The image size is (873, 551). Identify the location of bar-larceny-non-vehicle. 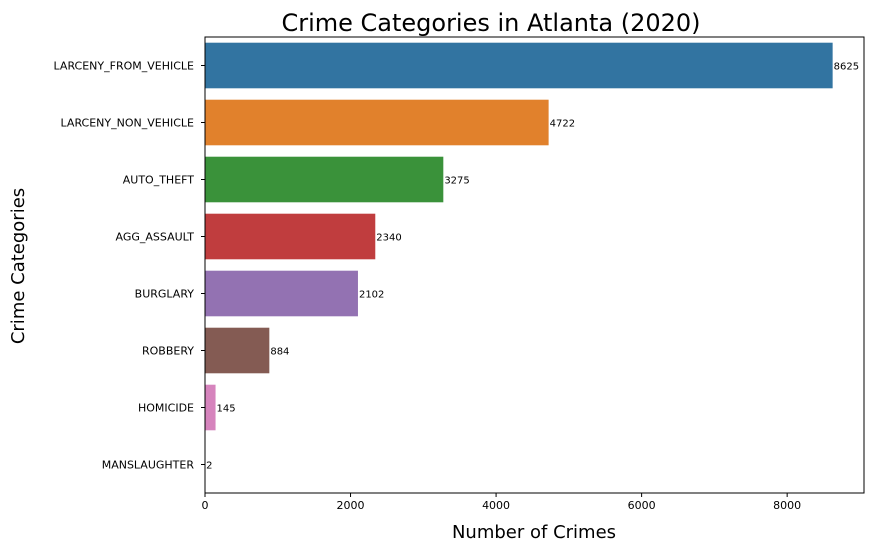
(377, 122).